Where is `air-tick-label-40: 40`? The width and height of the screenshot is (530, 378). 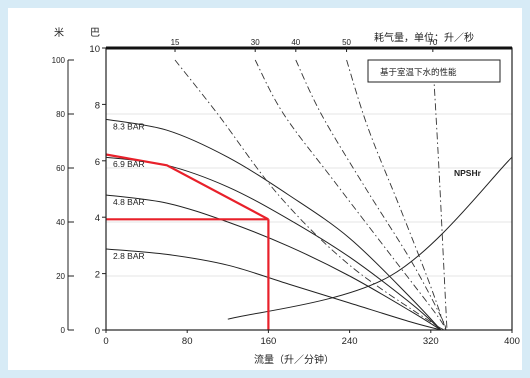 air-tick-label-40: 40 is located at coordinates (295, 42).